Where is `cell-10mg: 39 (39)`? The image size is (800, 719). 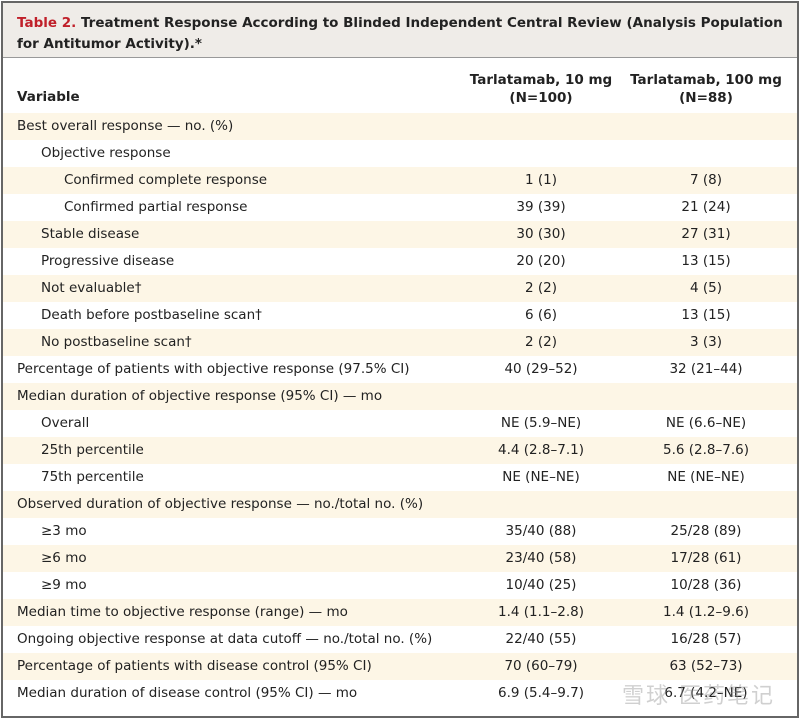
cell-10mg: 39 (39) is located at coordinates (541, 207).